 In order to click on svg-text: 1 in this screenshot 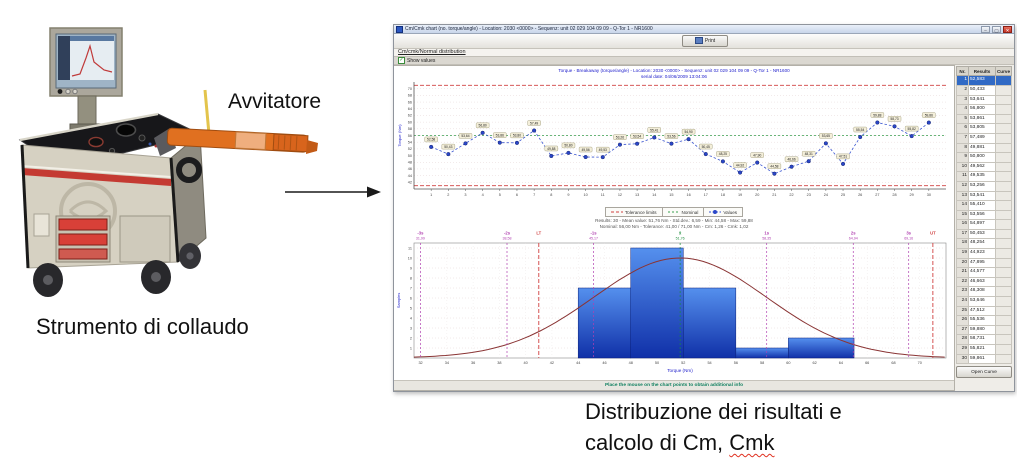, I will do `click(431, 195)`.